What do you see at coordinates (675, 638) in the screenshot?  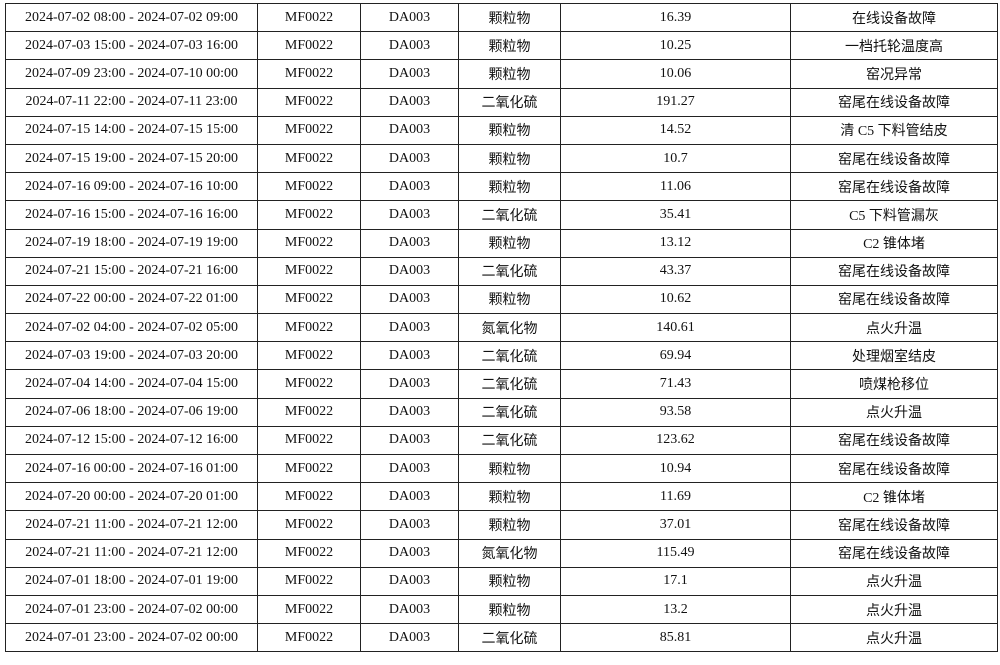 I see `value-cell: 85.81` at bounding box center [675, 638].